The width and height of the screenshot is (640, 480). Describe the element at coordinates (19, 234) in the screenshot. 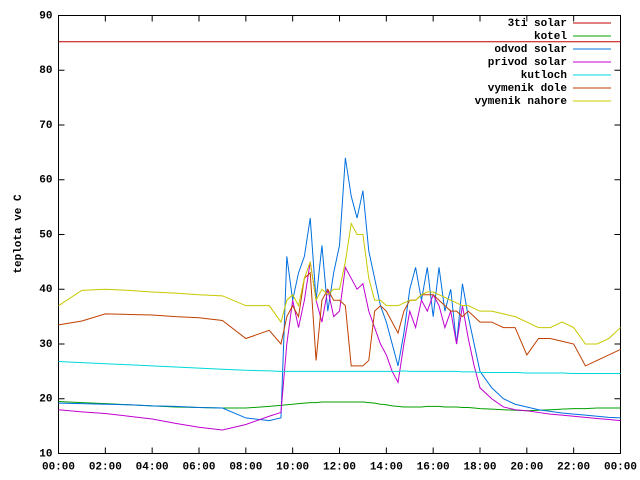

I see `y-axis-label: teplota ve C` at that location.